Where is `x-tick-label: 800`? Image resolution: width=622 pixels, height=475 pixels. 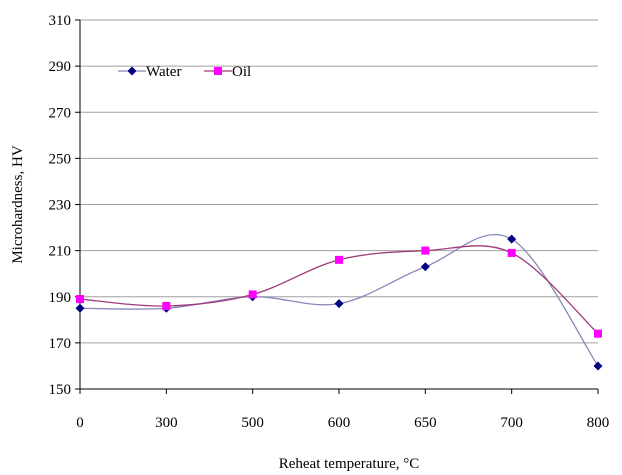
x-tick-label: 800 is located at coordinates (598, 423).